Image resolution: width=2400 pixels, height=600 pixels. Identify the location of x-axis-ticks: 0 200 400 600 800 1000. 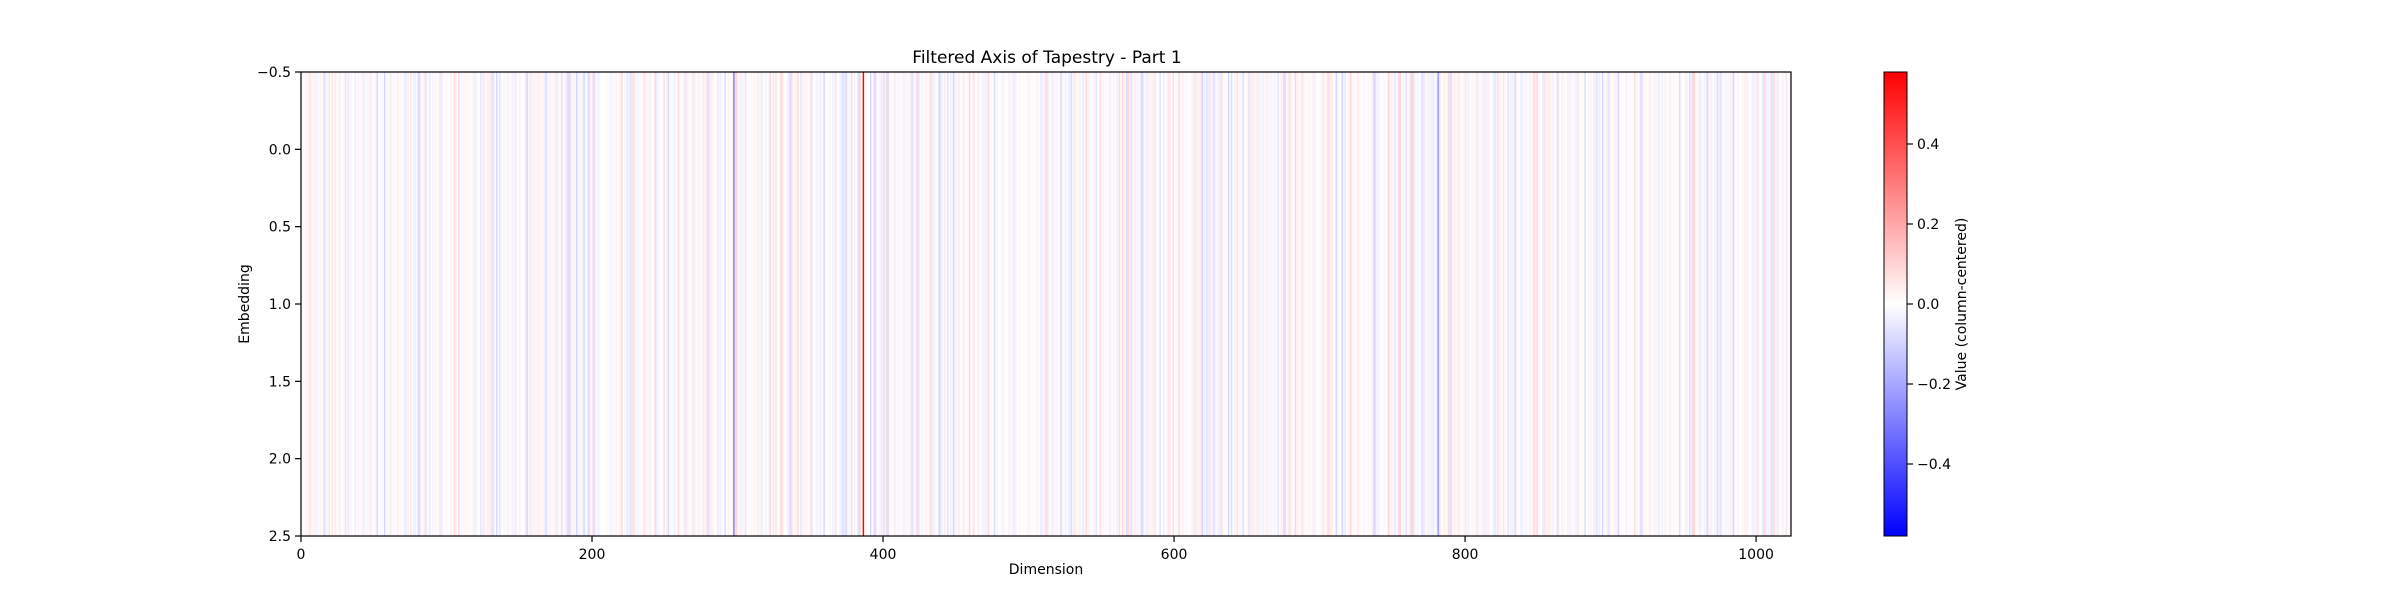
(1035, 549).